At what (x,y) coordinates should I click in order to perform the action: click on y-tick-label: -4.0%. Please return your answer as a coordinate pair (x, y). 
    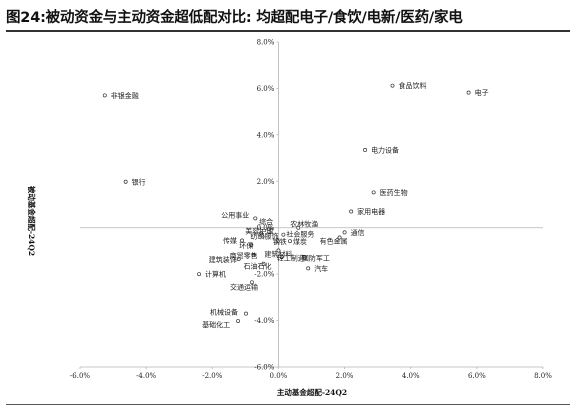
    Looking at the image, I should click on (264, 321).